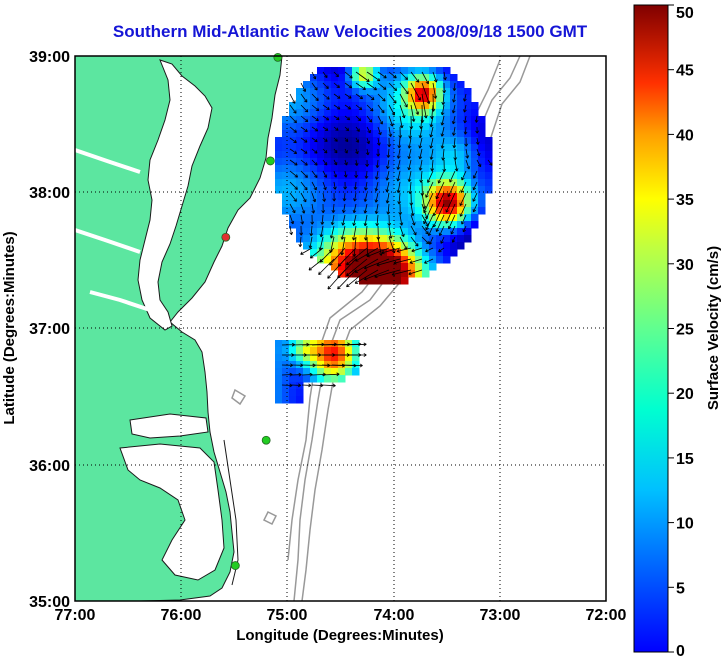 The height and width of the screenshot is (659, 724). What do you see at coordinates (685, 459) in the screenshot?
I see `colorbar-tick-label: 15` at bounding box center [685, 459].